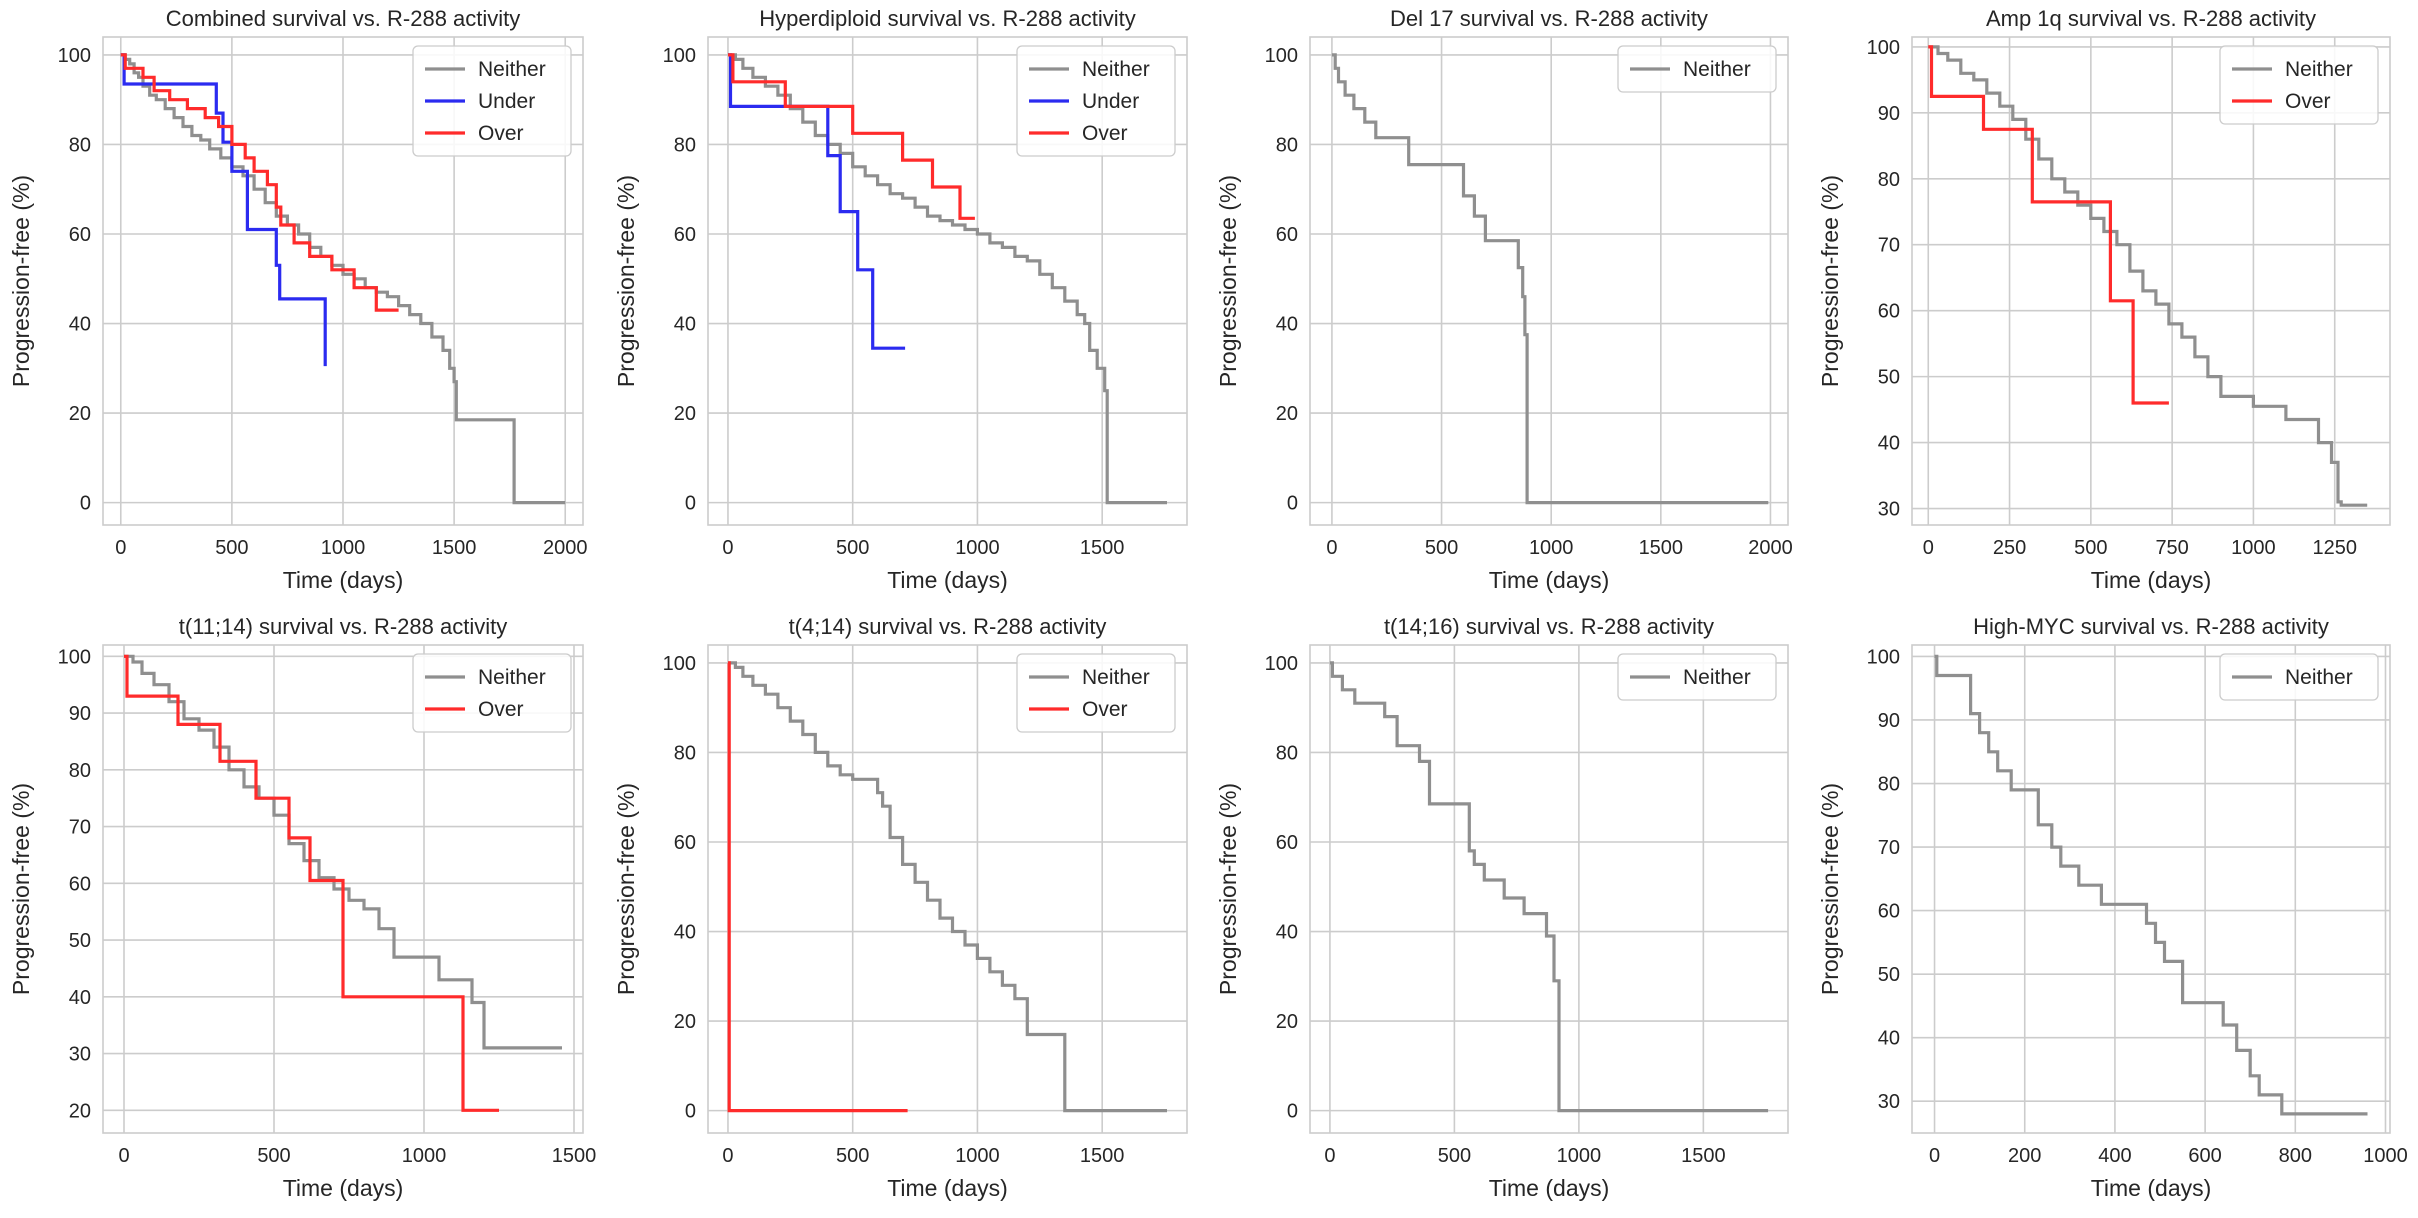  Describe the element at coordinates (343, 626) in the screenshot. I see `chart-title: t(11;14) survival vs. R-288 activity` at that location.